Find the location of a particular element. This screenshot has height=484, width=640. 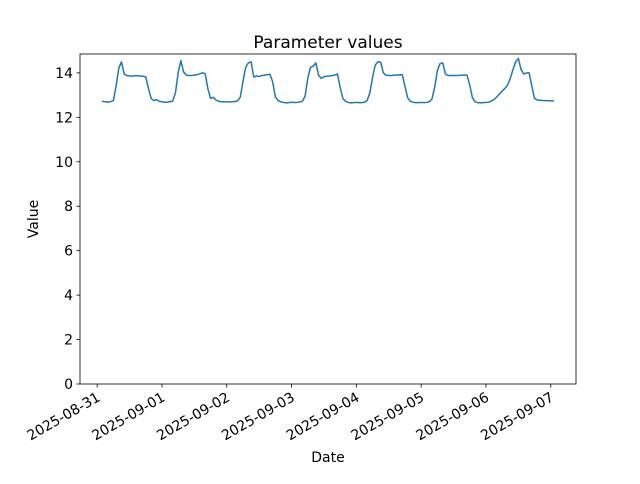

x-tick-label: 2025-09-03 is located at coordinates (258, 417).